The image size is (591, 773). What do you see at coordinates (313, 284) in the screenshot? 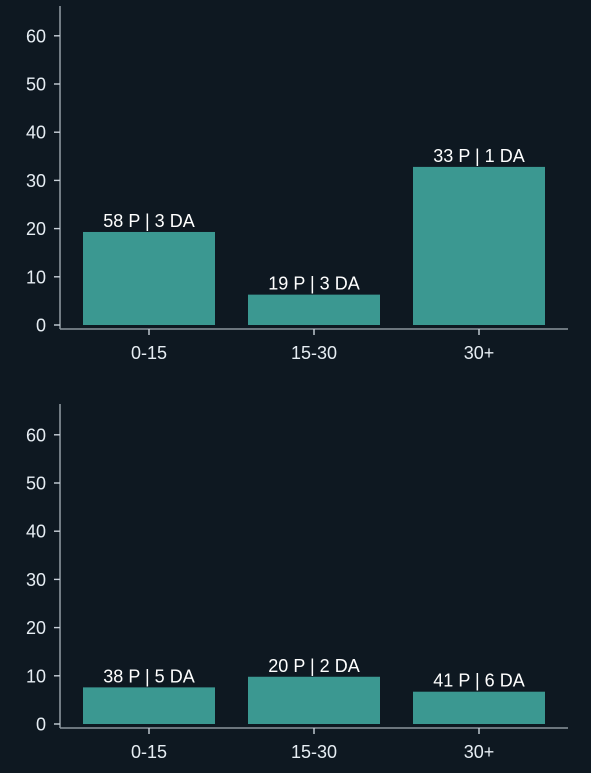
I see `bar-data-label: 19 P | 3 DA` at bounding box center [313, 284].